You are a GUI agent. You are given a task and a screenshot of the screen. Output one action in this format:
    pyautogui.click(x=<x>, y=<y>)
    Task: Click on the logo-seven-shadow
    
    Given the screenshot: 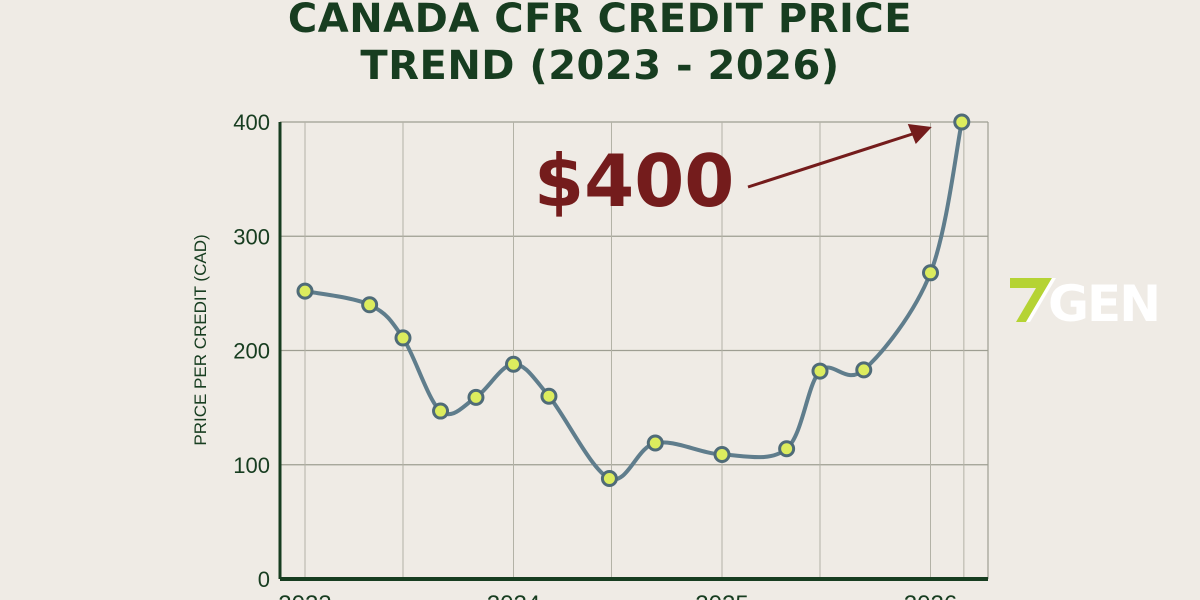 What is the action you would take?
    pyautogui.click(x=1041, y=300)
    